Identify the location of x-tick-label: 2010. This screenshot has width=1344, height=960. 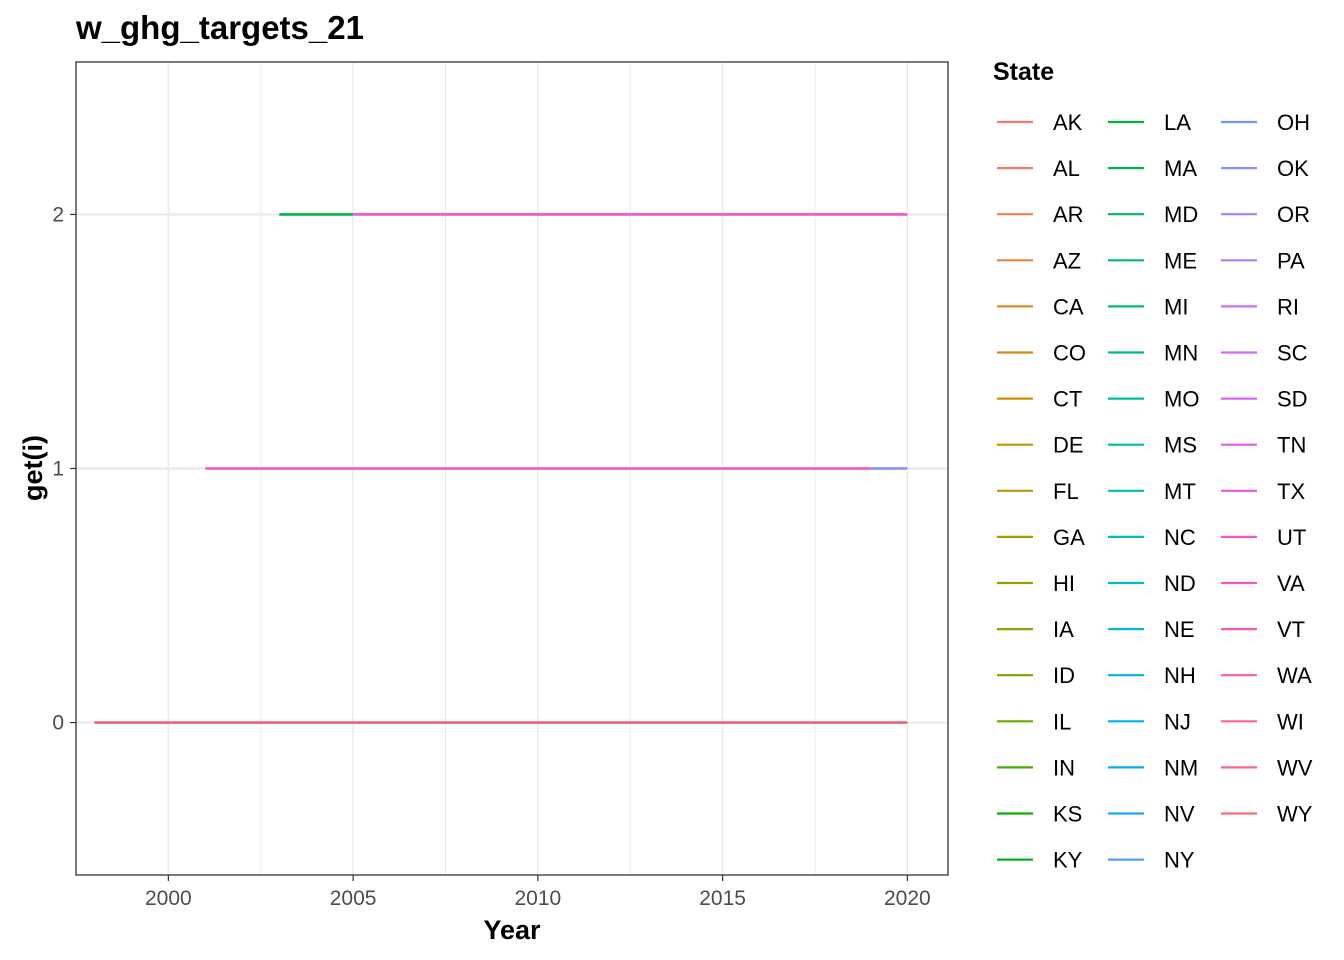
(538, 898).